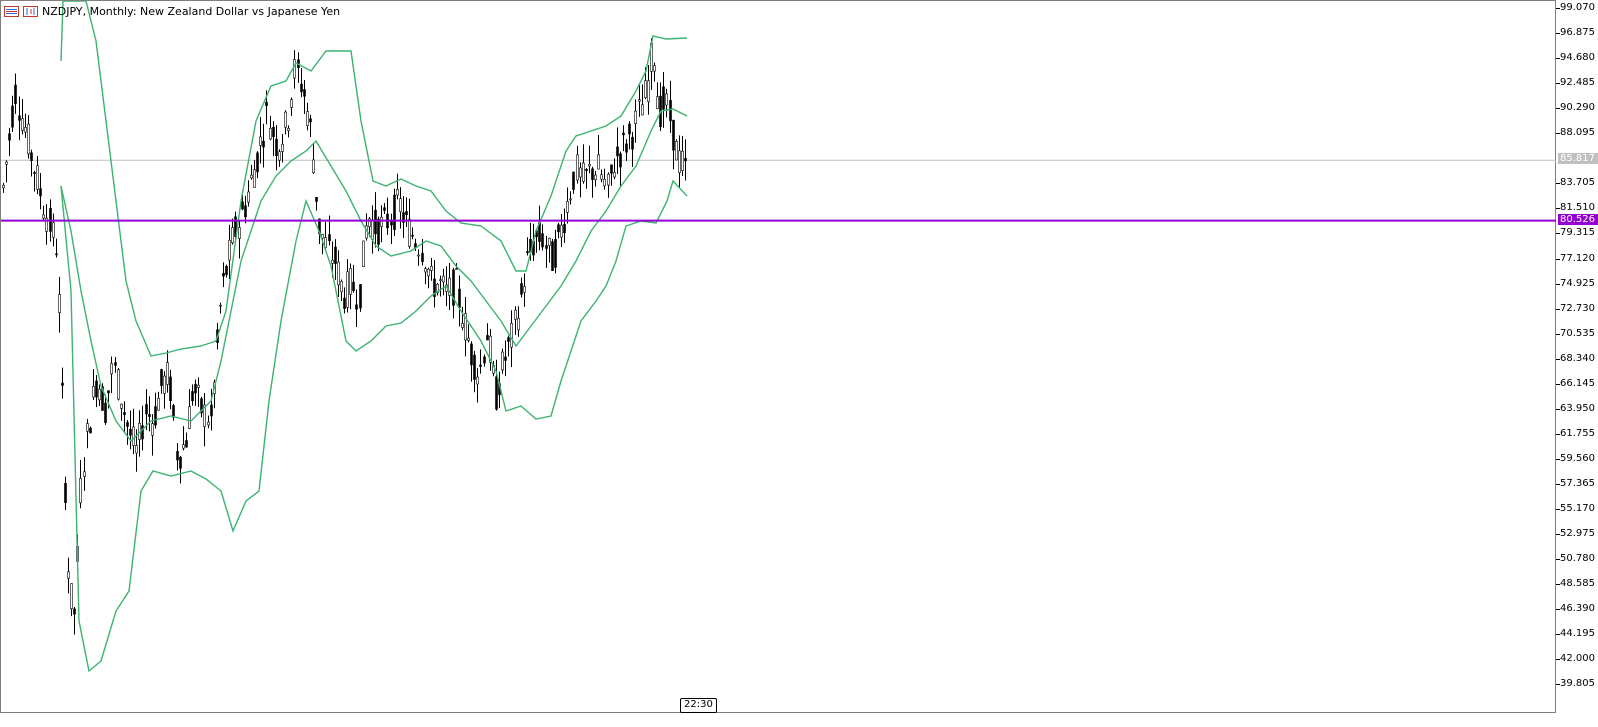 The height and width of the screenshot is (727, 1598). I want to click on price-label: 52.975, so click(1577, 534).